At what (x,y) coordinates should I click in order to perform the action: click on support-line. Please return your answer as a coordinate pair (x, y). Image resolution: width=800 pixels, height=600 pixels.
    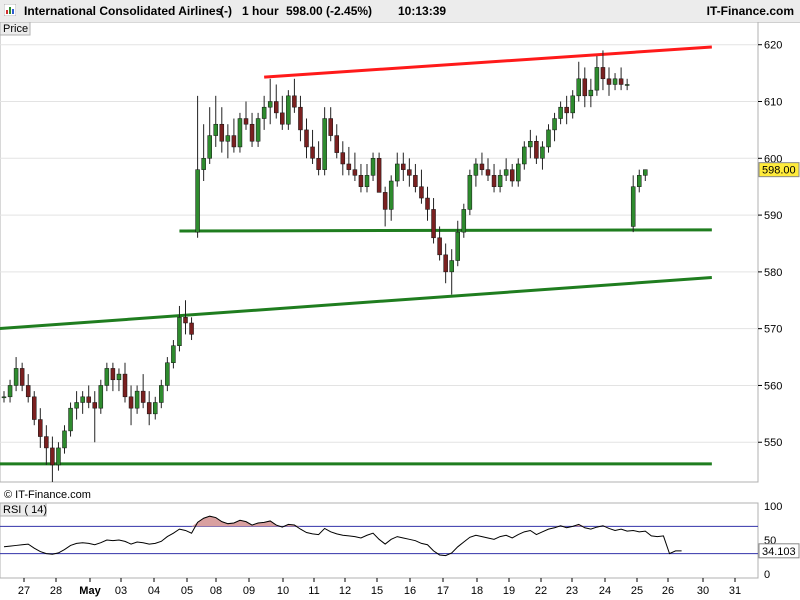
    Looking at the image, I should click on (356, 303).